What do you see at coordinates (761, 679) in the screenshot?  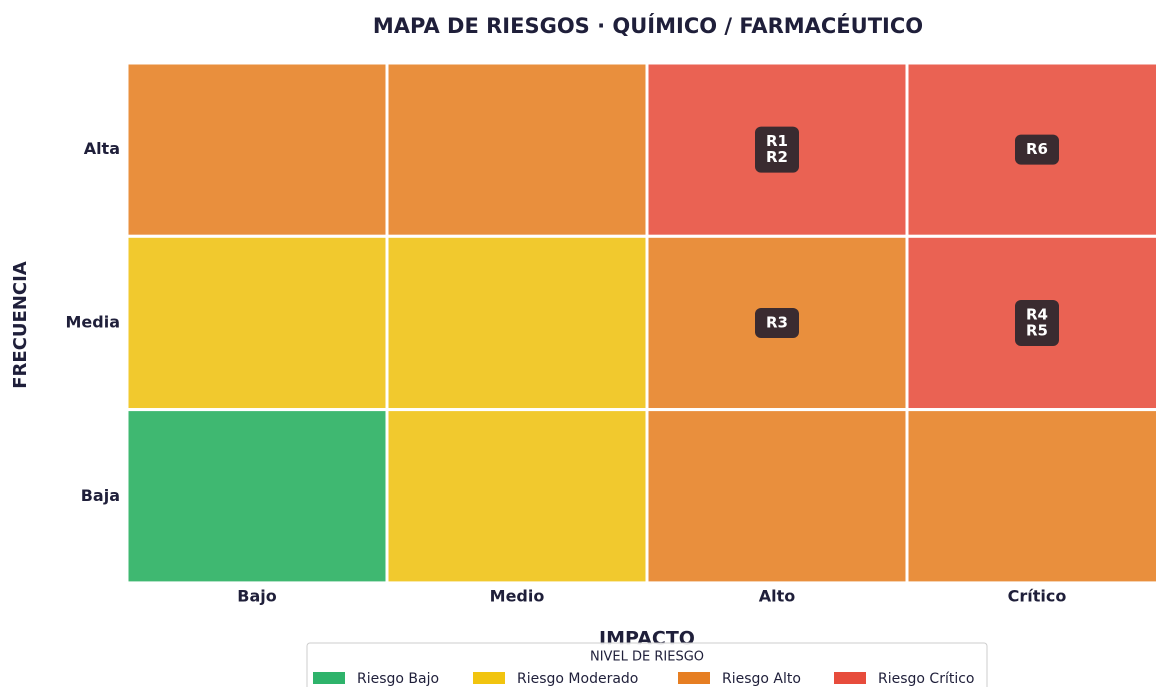 I see `legend-label: Riesgo Alto` at bounding box center [761, 679].